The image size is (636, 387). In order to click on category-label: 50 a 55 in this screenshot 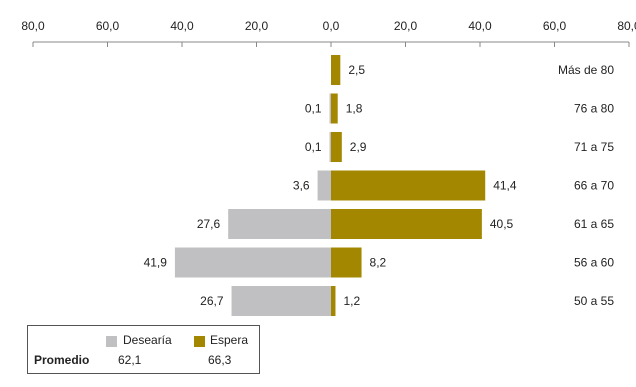, I will do `click(594, 301)`.